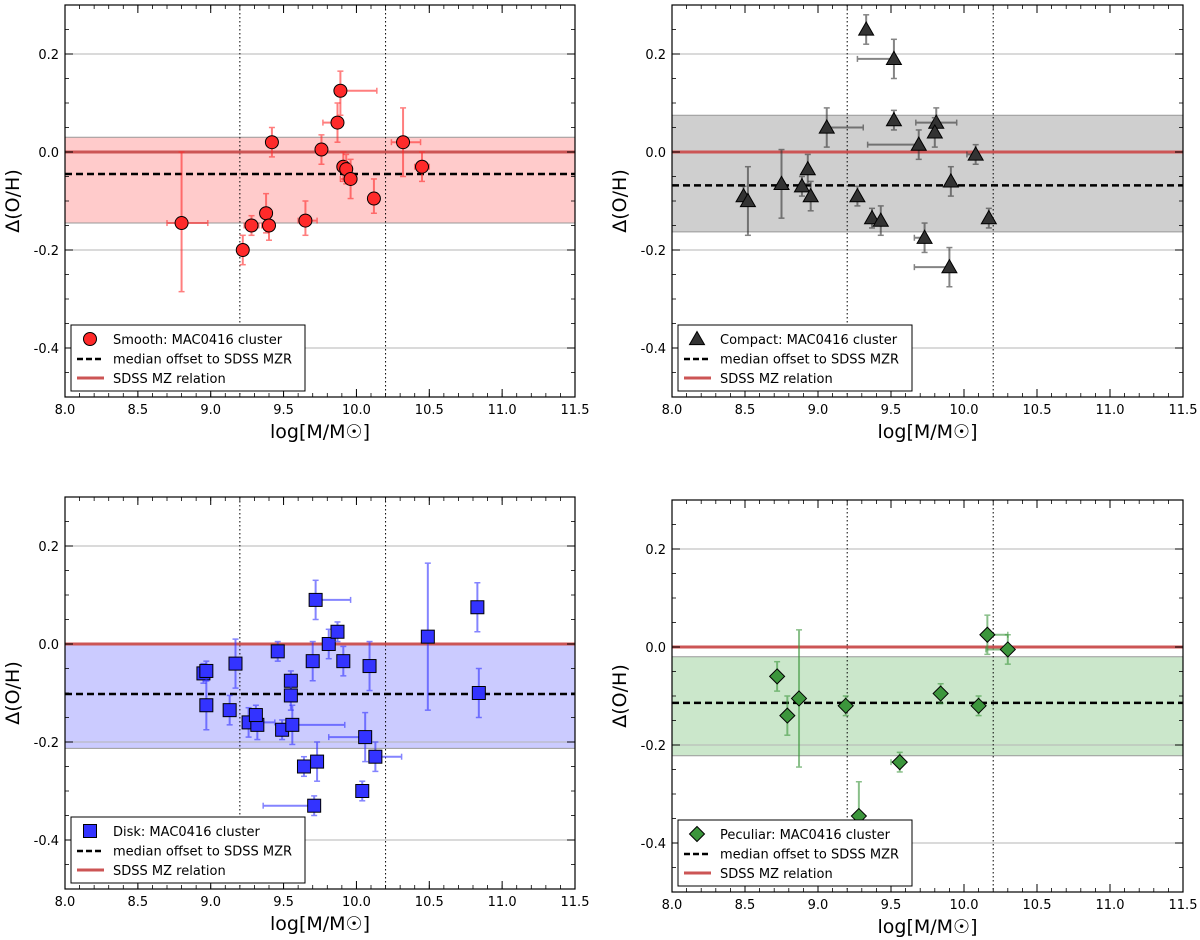 This screenshot has height=940, width=1200. Describe the element at coordinates (46, 251) in the screenshot. I see `y-tick-label: -0.2` at that location.